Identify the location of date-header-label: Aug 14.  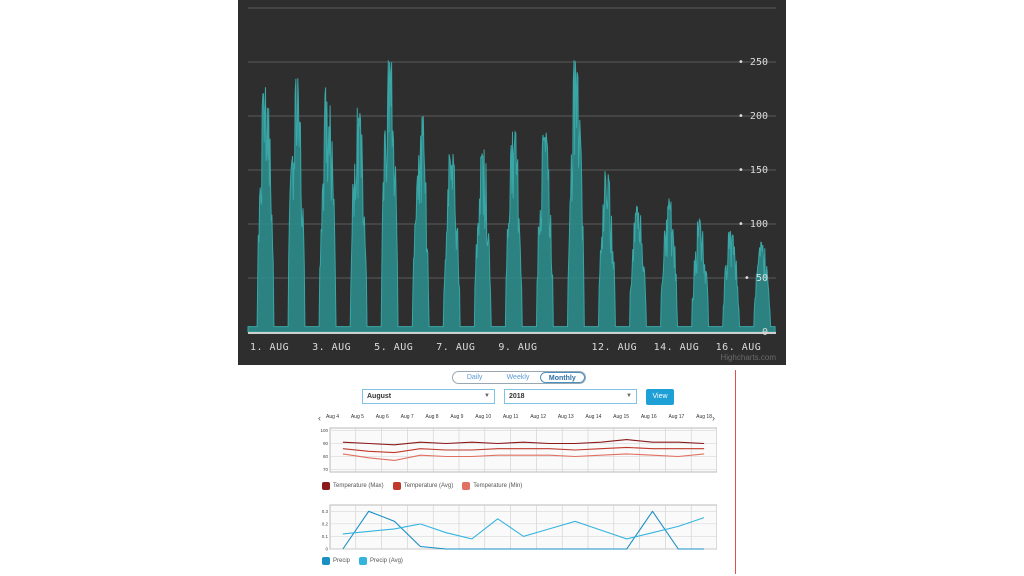
(593, 417).